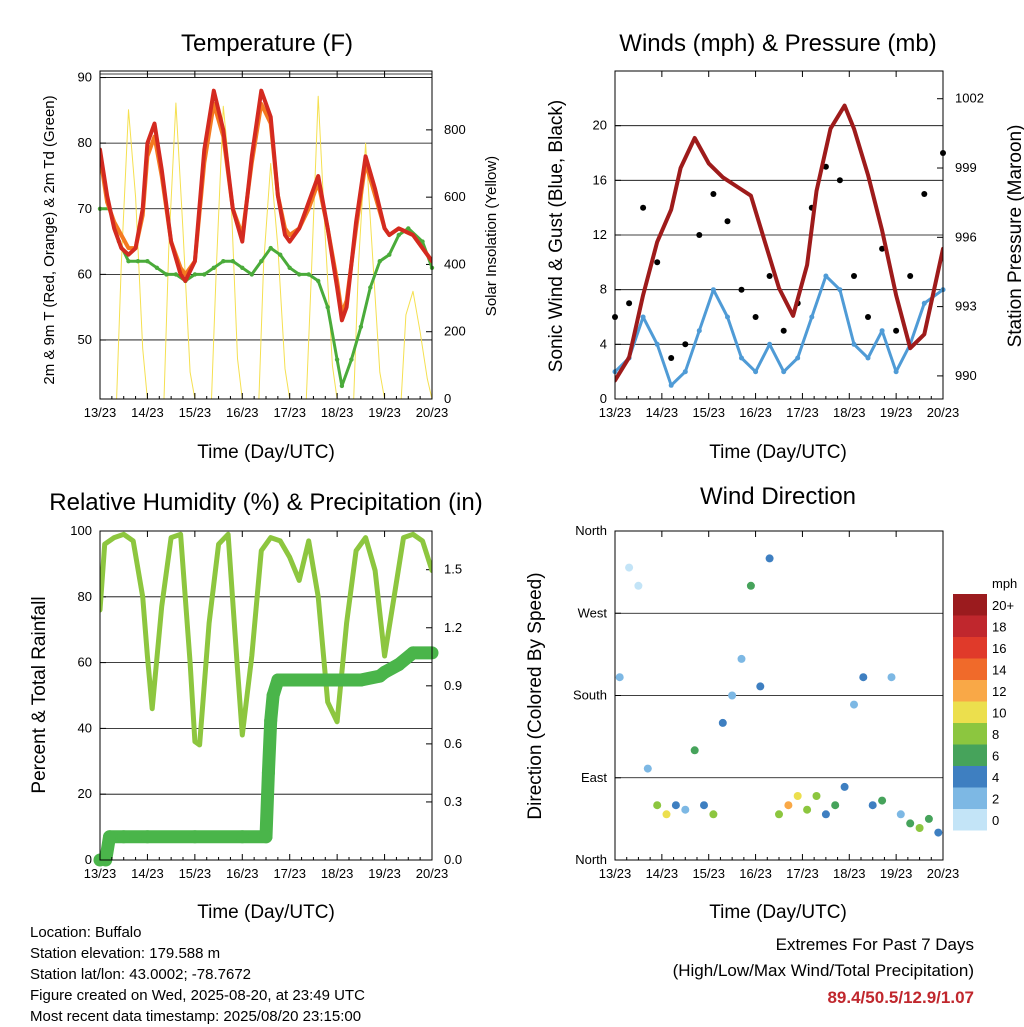 Image resolution: width=1024 pixels, height=1027 pixels. Describe the element at coordinates (600, 179) in the screenshot. I see `winds-y-tick-label: 16` at that location.